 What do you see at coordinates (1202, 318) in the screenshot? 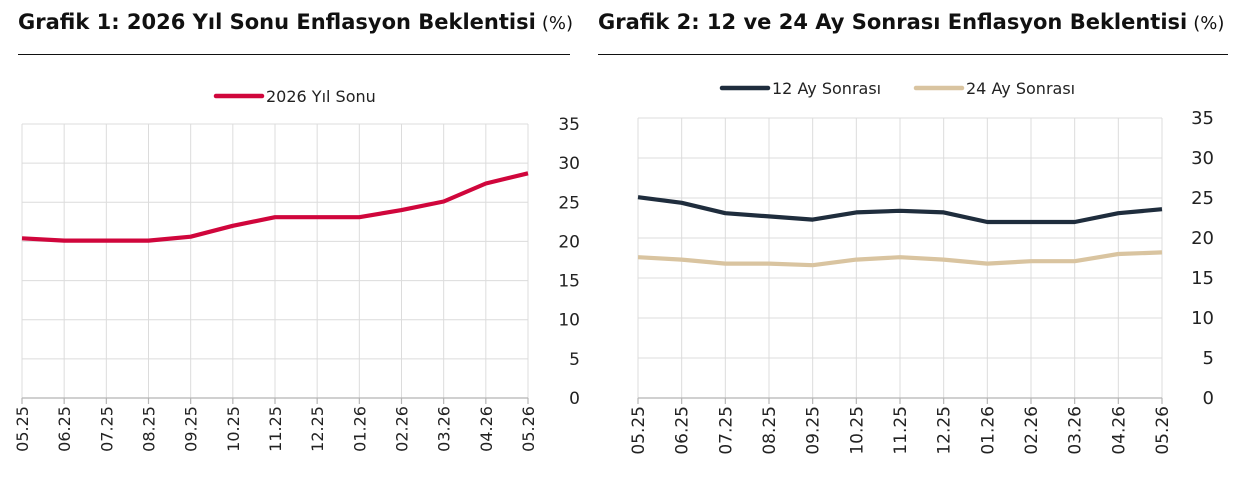
I see `chart-2-y-tick-label: 10` at bounding box center [1202, 318].